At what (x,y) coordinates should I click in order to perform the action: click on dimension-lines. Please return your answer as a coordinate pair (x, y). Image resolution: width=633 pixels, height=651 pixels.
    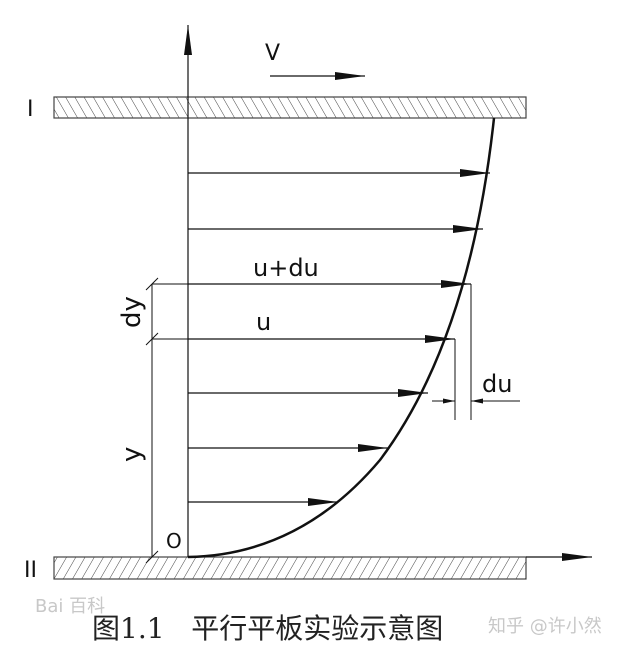
    Looking at the image, I should click on (166, 420).